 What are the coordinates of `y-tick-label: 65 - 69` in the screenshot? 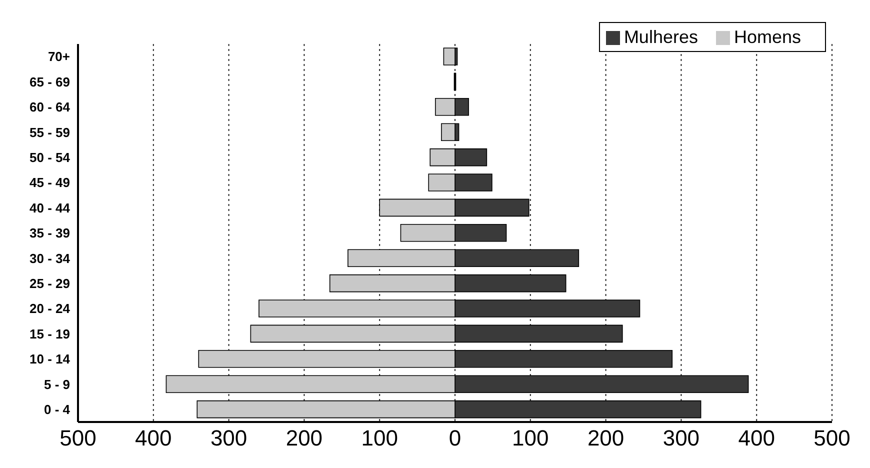 It's located at (50, 82).